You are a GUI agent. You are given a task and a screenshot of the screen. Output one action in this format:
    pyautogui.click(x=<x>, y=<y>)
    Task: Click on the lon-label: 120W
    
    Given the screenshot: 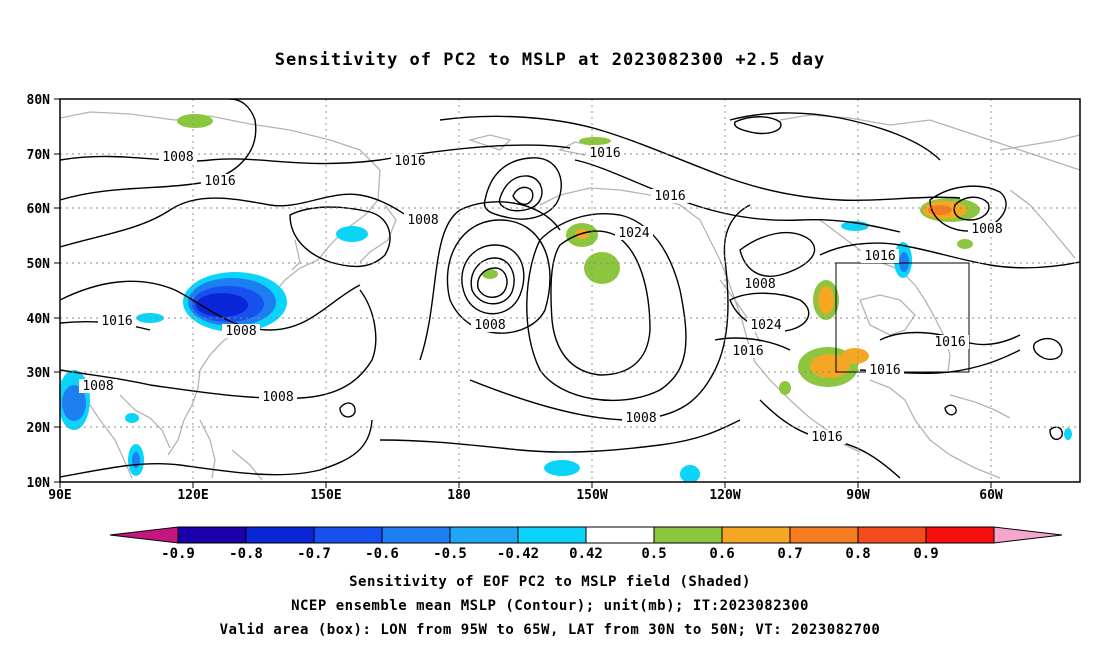 What is the action you would take?
    pyautogui.click(x=724, y=495)
    